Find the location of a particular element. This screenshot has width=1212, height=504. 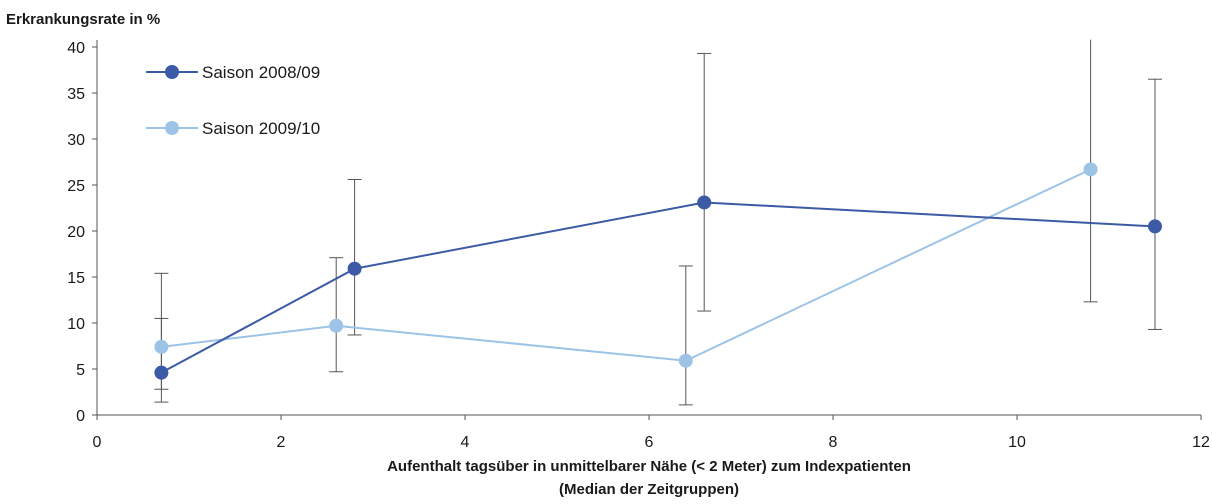

x-tick-label: 6 is located at coordinates (649, 442).